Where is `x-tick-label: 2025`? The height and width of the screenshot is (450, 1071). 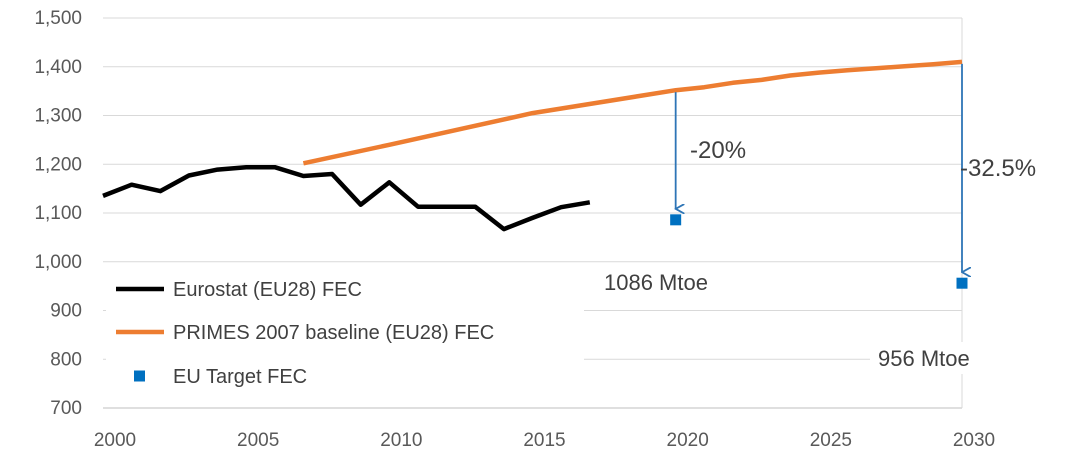 x-tick-label: 2025 is located at coordinates (831, 440).